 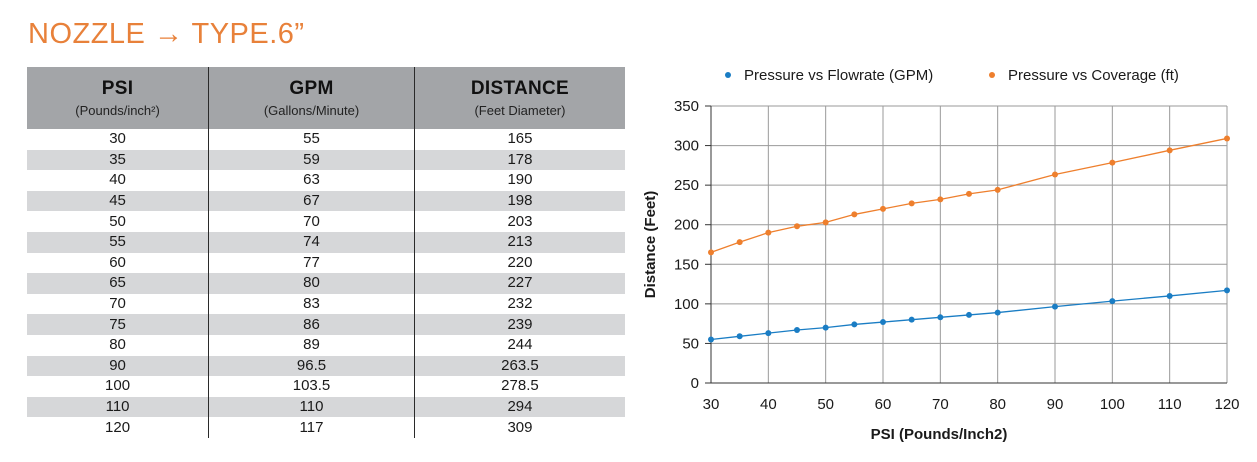 I want to click on cell-distance: 203, so click(x=519, y=221).